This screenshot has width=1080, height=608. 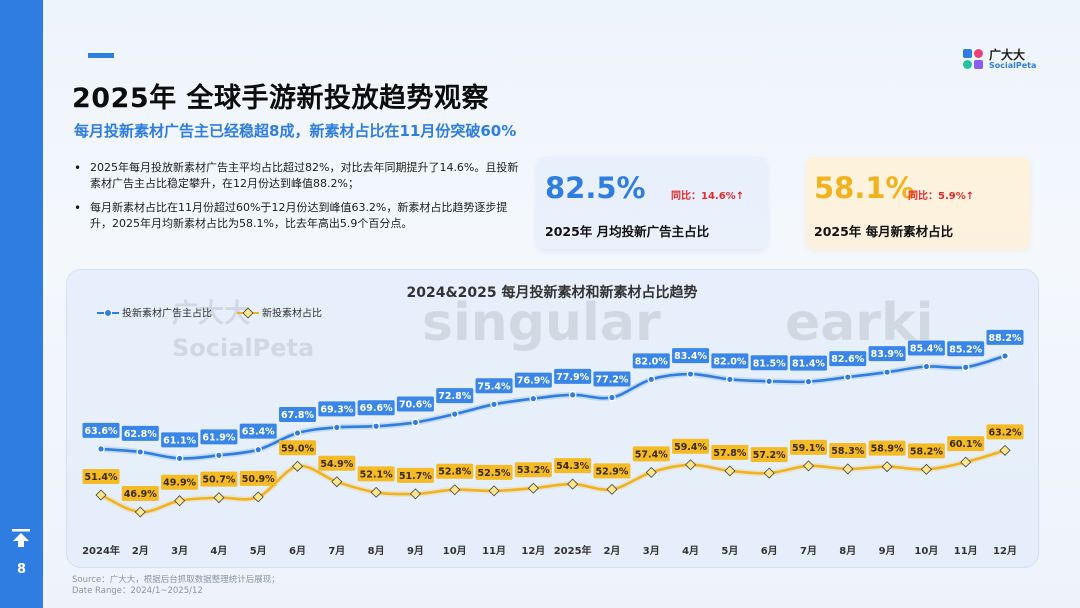 What do you see at coordinates (243, 348) in the screenshot?
I see `watermark-socialpeta-en: SocialPeta` at bounding box center [243, 348].